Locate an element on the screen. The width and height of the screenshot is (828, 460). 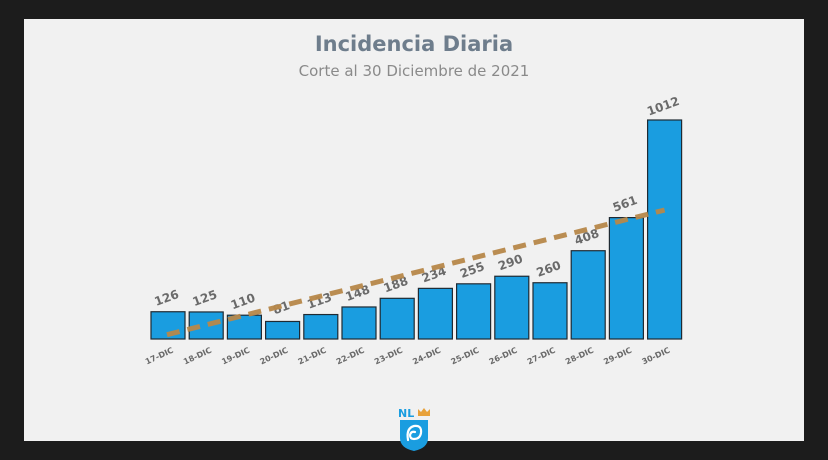
bar-25-dic is located at coordinates (474, 311).